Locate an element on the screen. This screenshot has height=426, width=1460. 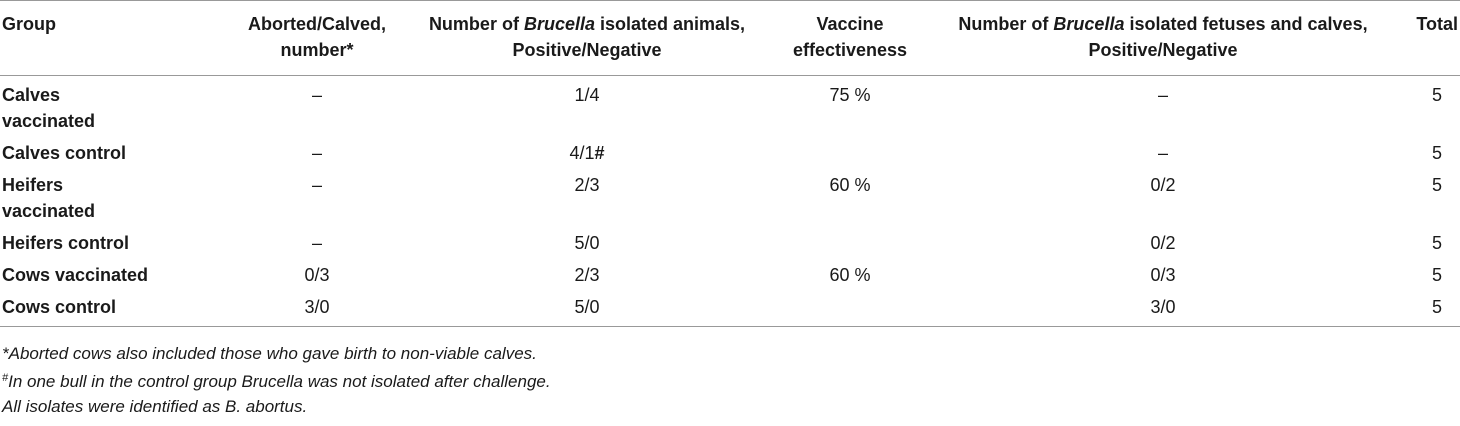
cell-group: Calves control is located at coordinates (64, 153).